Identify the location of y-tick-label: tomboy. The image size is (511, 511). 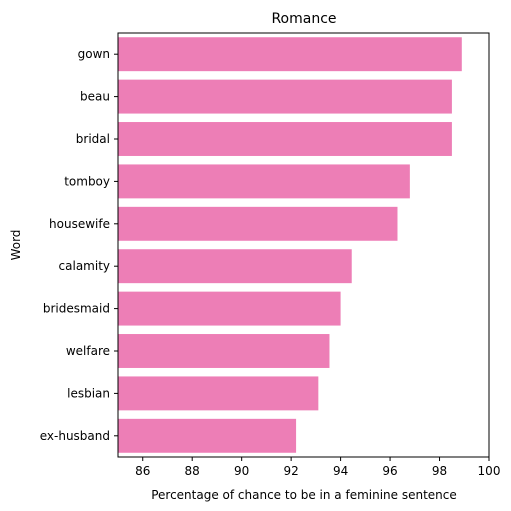
(87, 181).